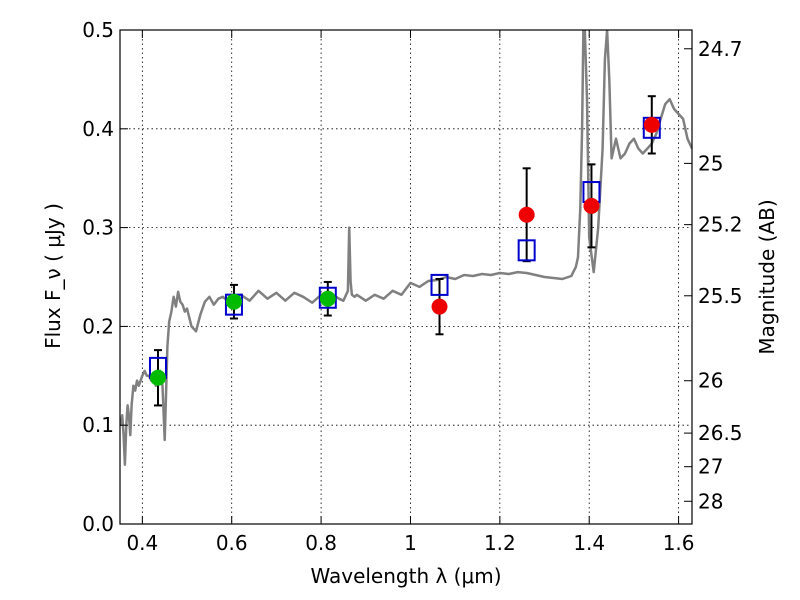  What do you see at coordinates (720, 433) in the screenshot?
I see `right-tick-label: 26.5` at bounding box center [720, 433].